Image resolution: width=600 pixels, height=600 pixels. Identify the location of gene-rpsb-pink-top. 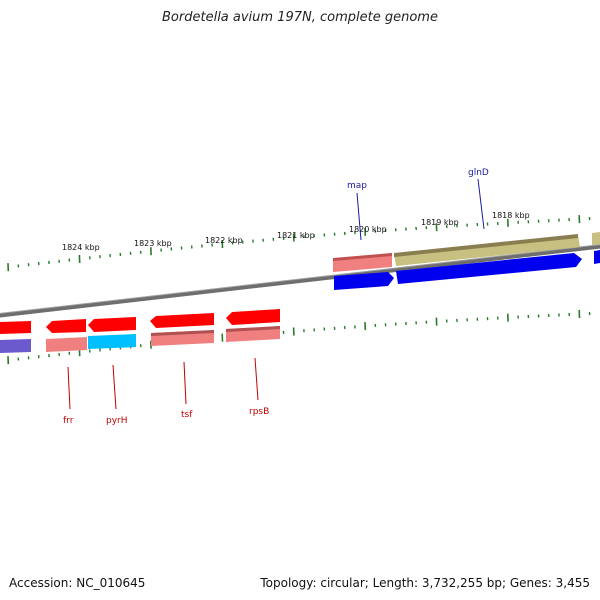
(253, 329).